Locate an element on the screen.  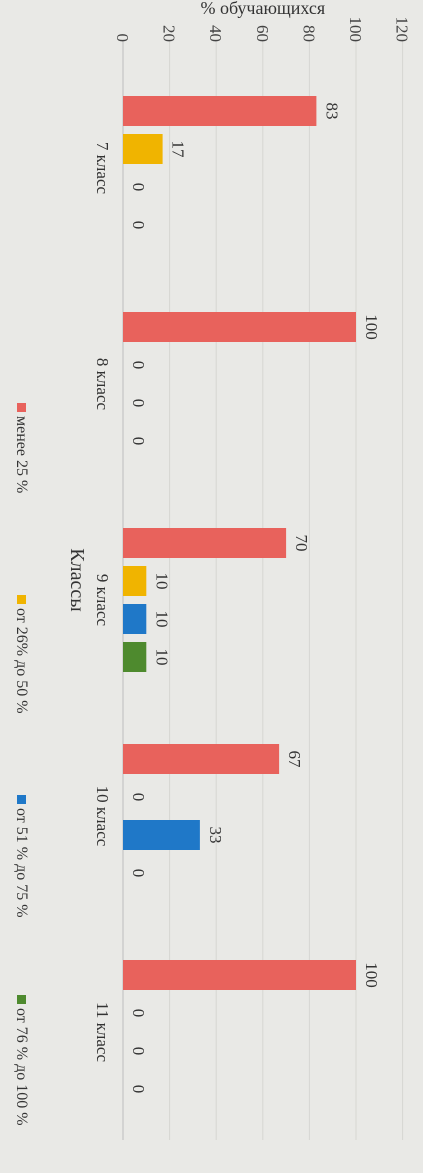
y-tick-label: 120 is located at coordinates (402, 30).